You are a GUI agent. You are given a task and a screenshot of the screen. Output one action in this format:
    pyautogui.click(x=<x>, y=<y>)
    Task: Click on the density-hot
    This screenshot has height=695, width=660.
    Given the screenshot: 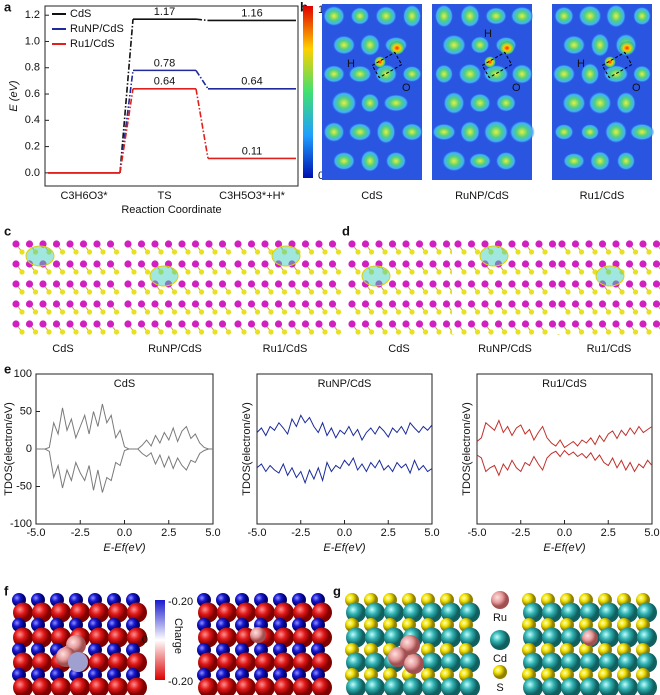 What is the action you would take?
    pyautogui.click(x=397, y=48)
    